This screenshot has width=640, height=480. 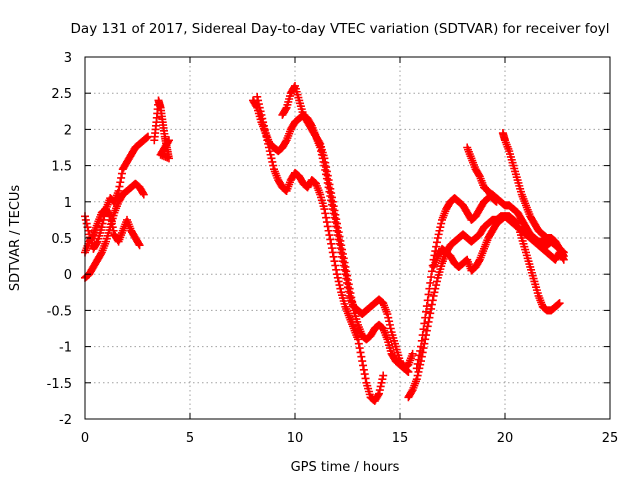 What do you see at coordinates (61, 94) in the screenshot?
I see `y-tick-label: 2.5` at bounding box center [61, 94].